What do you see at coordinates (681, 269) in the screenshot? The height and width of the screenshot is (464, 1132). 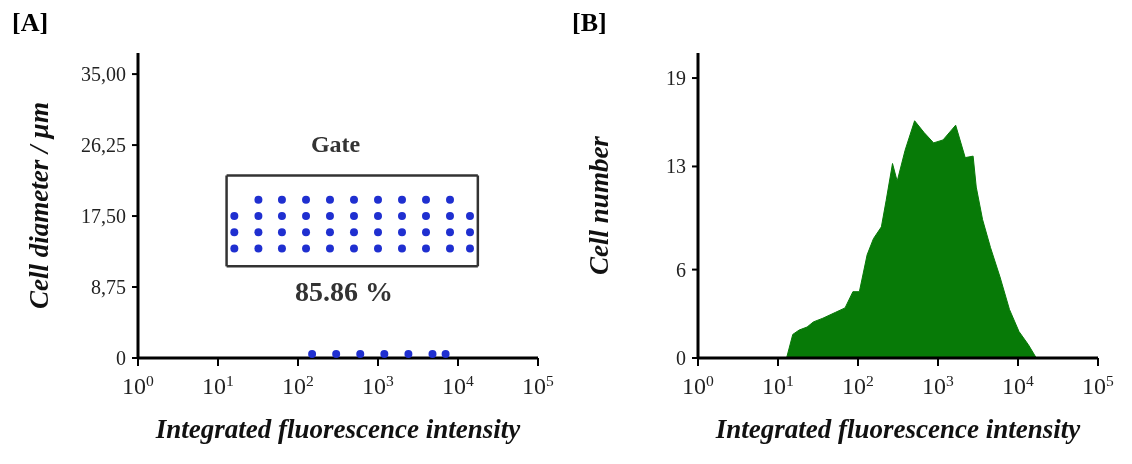 I see `y-tick-label: 6` at bounding box center [681, 269].